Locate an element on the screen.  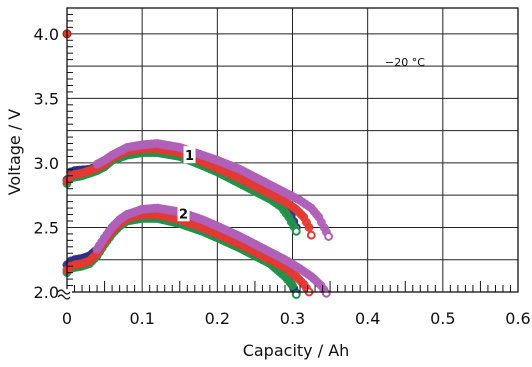
y-tick-label: 3.5 is located at coordinates (46, 98).